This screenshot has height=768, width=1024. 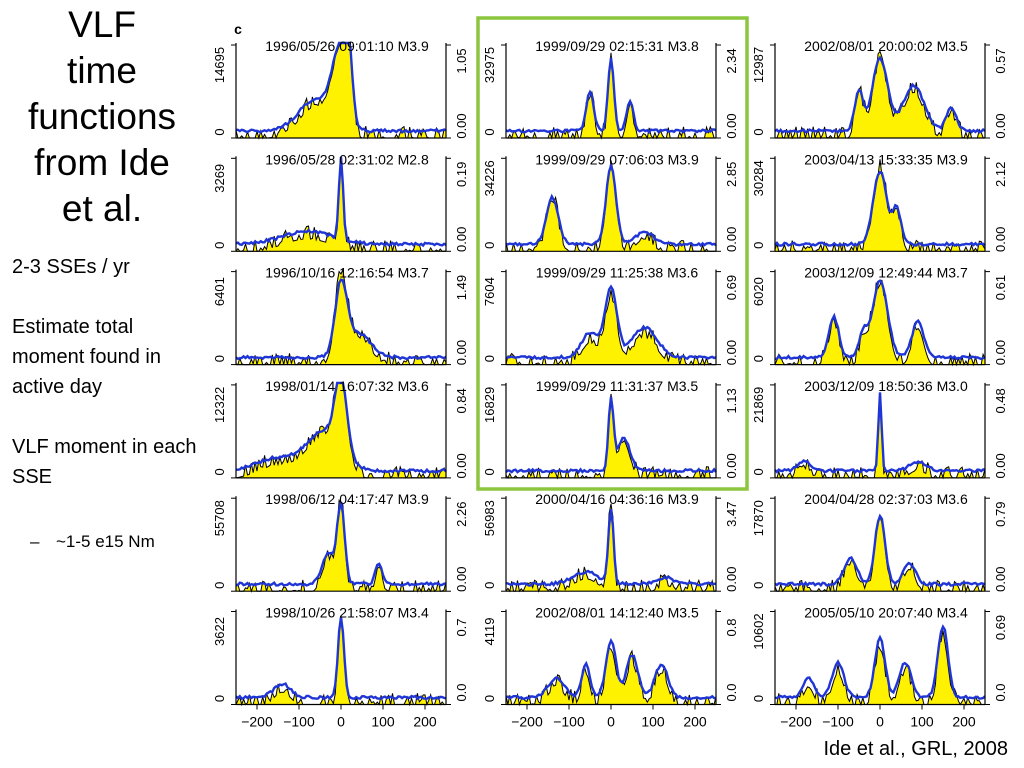 I want to click on right-max-label: 0.19, so click(x=461, y=174).